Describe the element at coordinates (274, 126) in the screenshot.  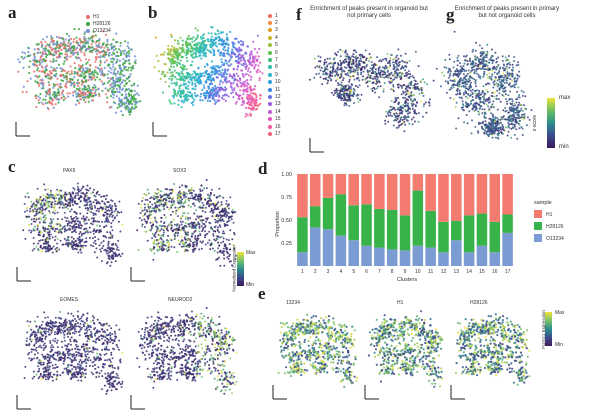
I see `cluster-legend-item: 16` at that location.